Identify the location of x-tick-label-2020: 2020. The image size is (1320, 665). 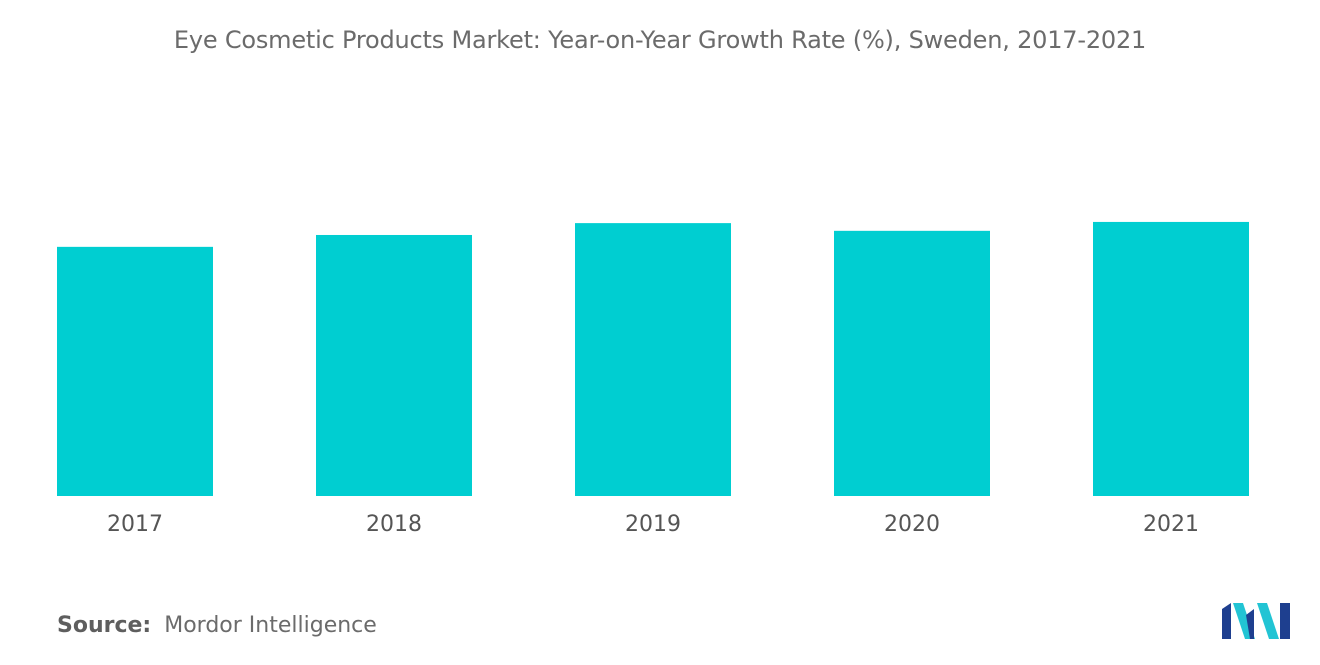
(912, 524).